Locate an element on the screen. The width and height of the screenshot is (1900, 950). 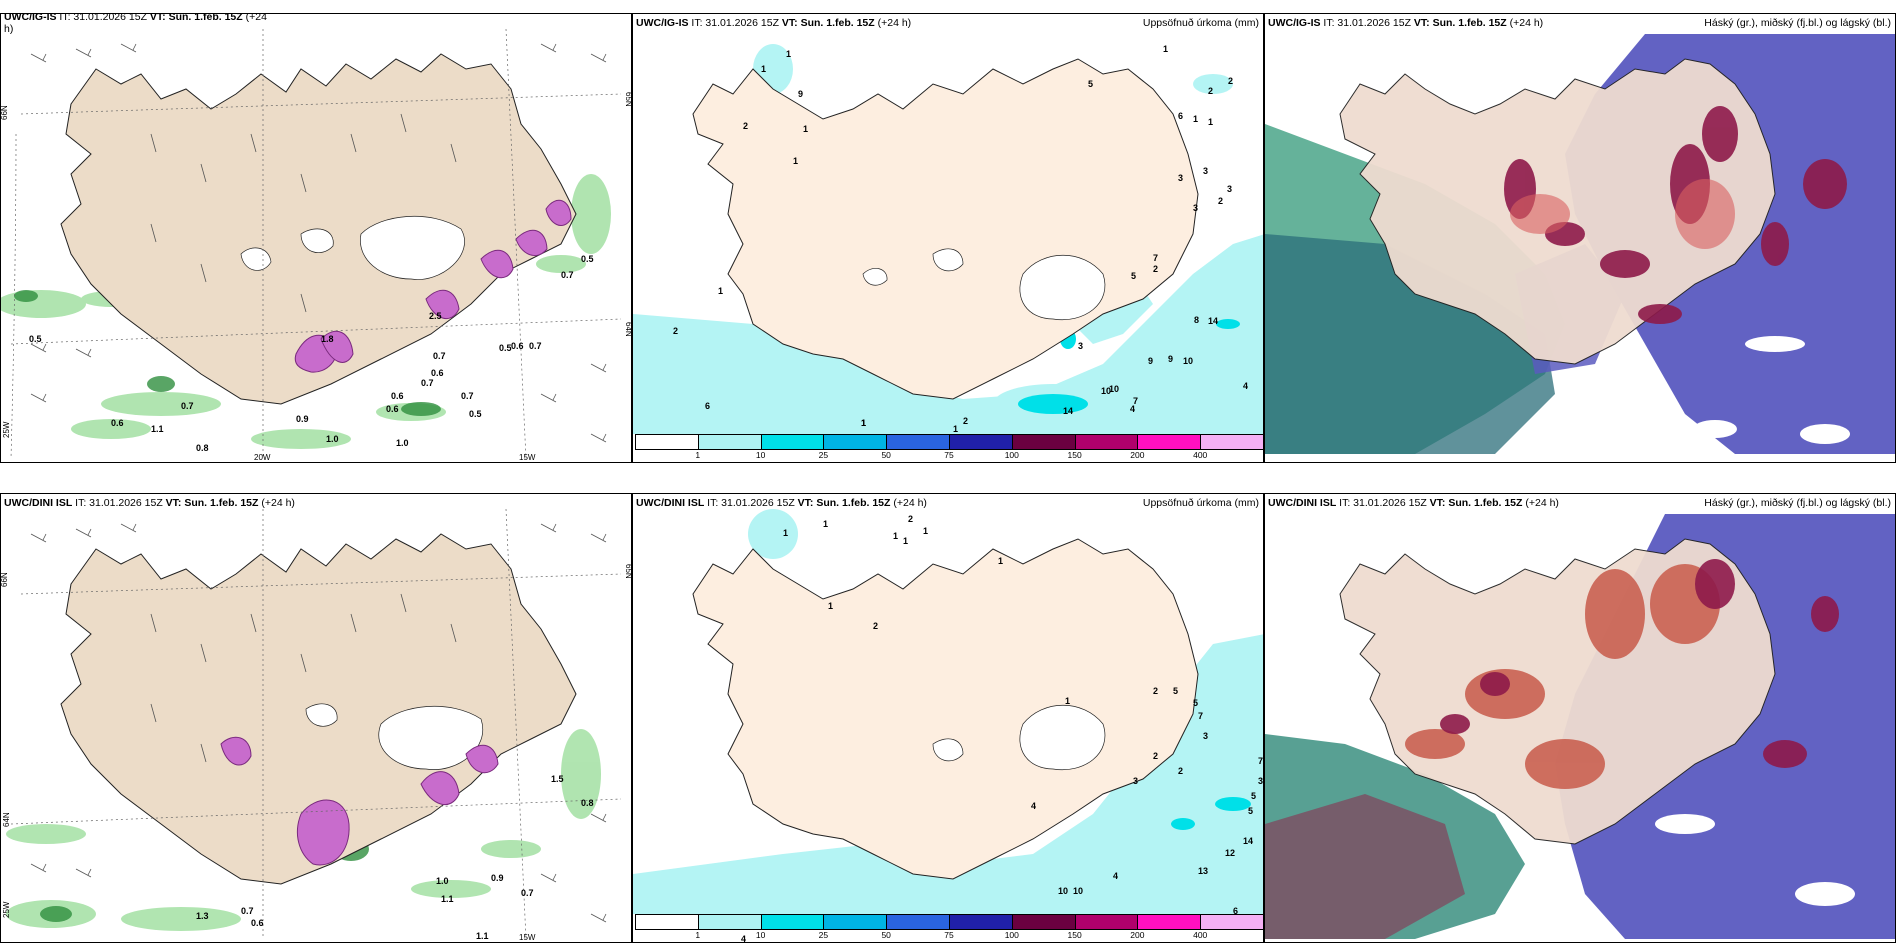
value-label: 8 is located at coordinates (1196, 320).